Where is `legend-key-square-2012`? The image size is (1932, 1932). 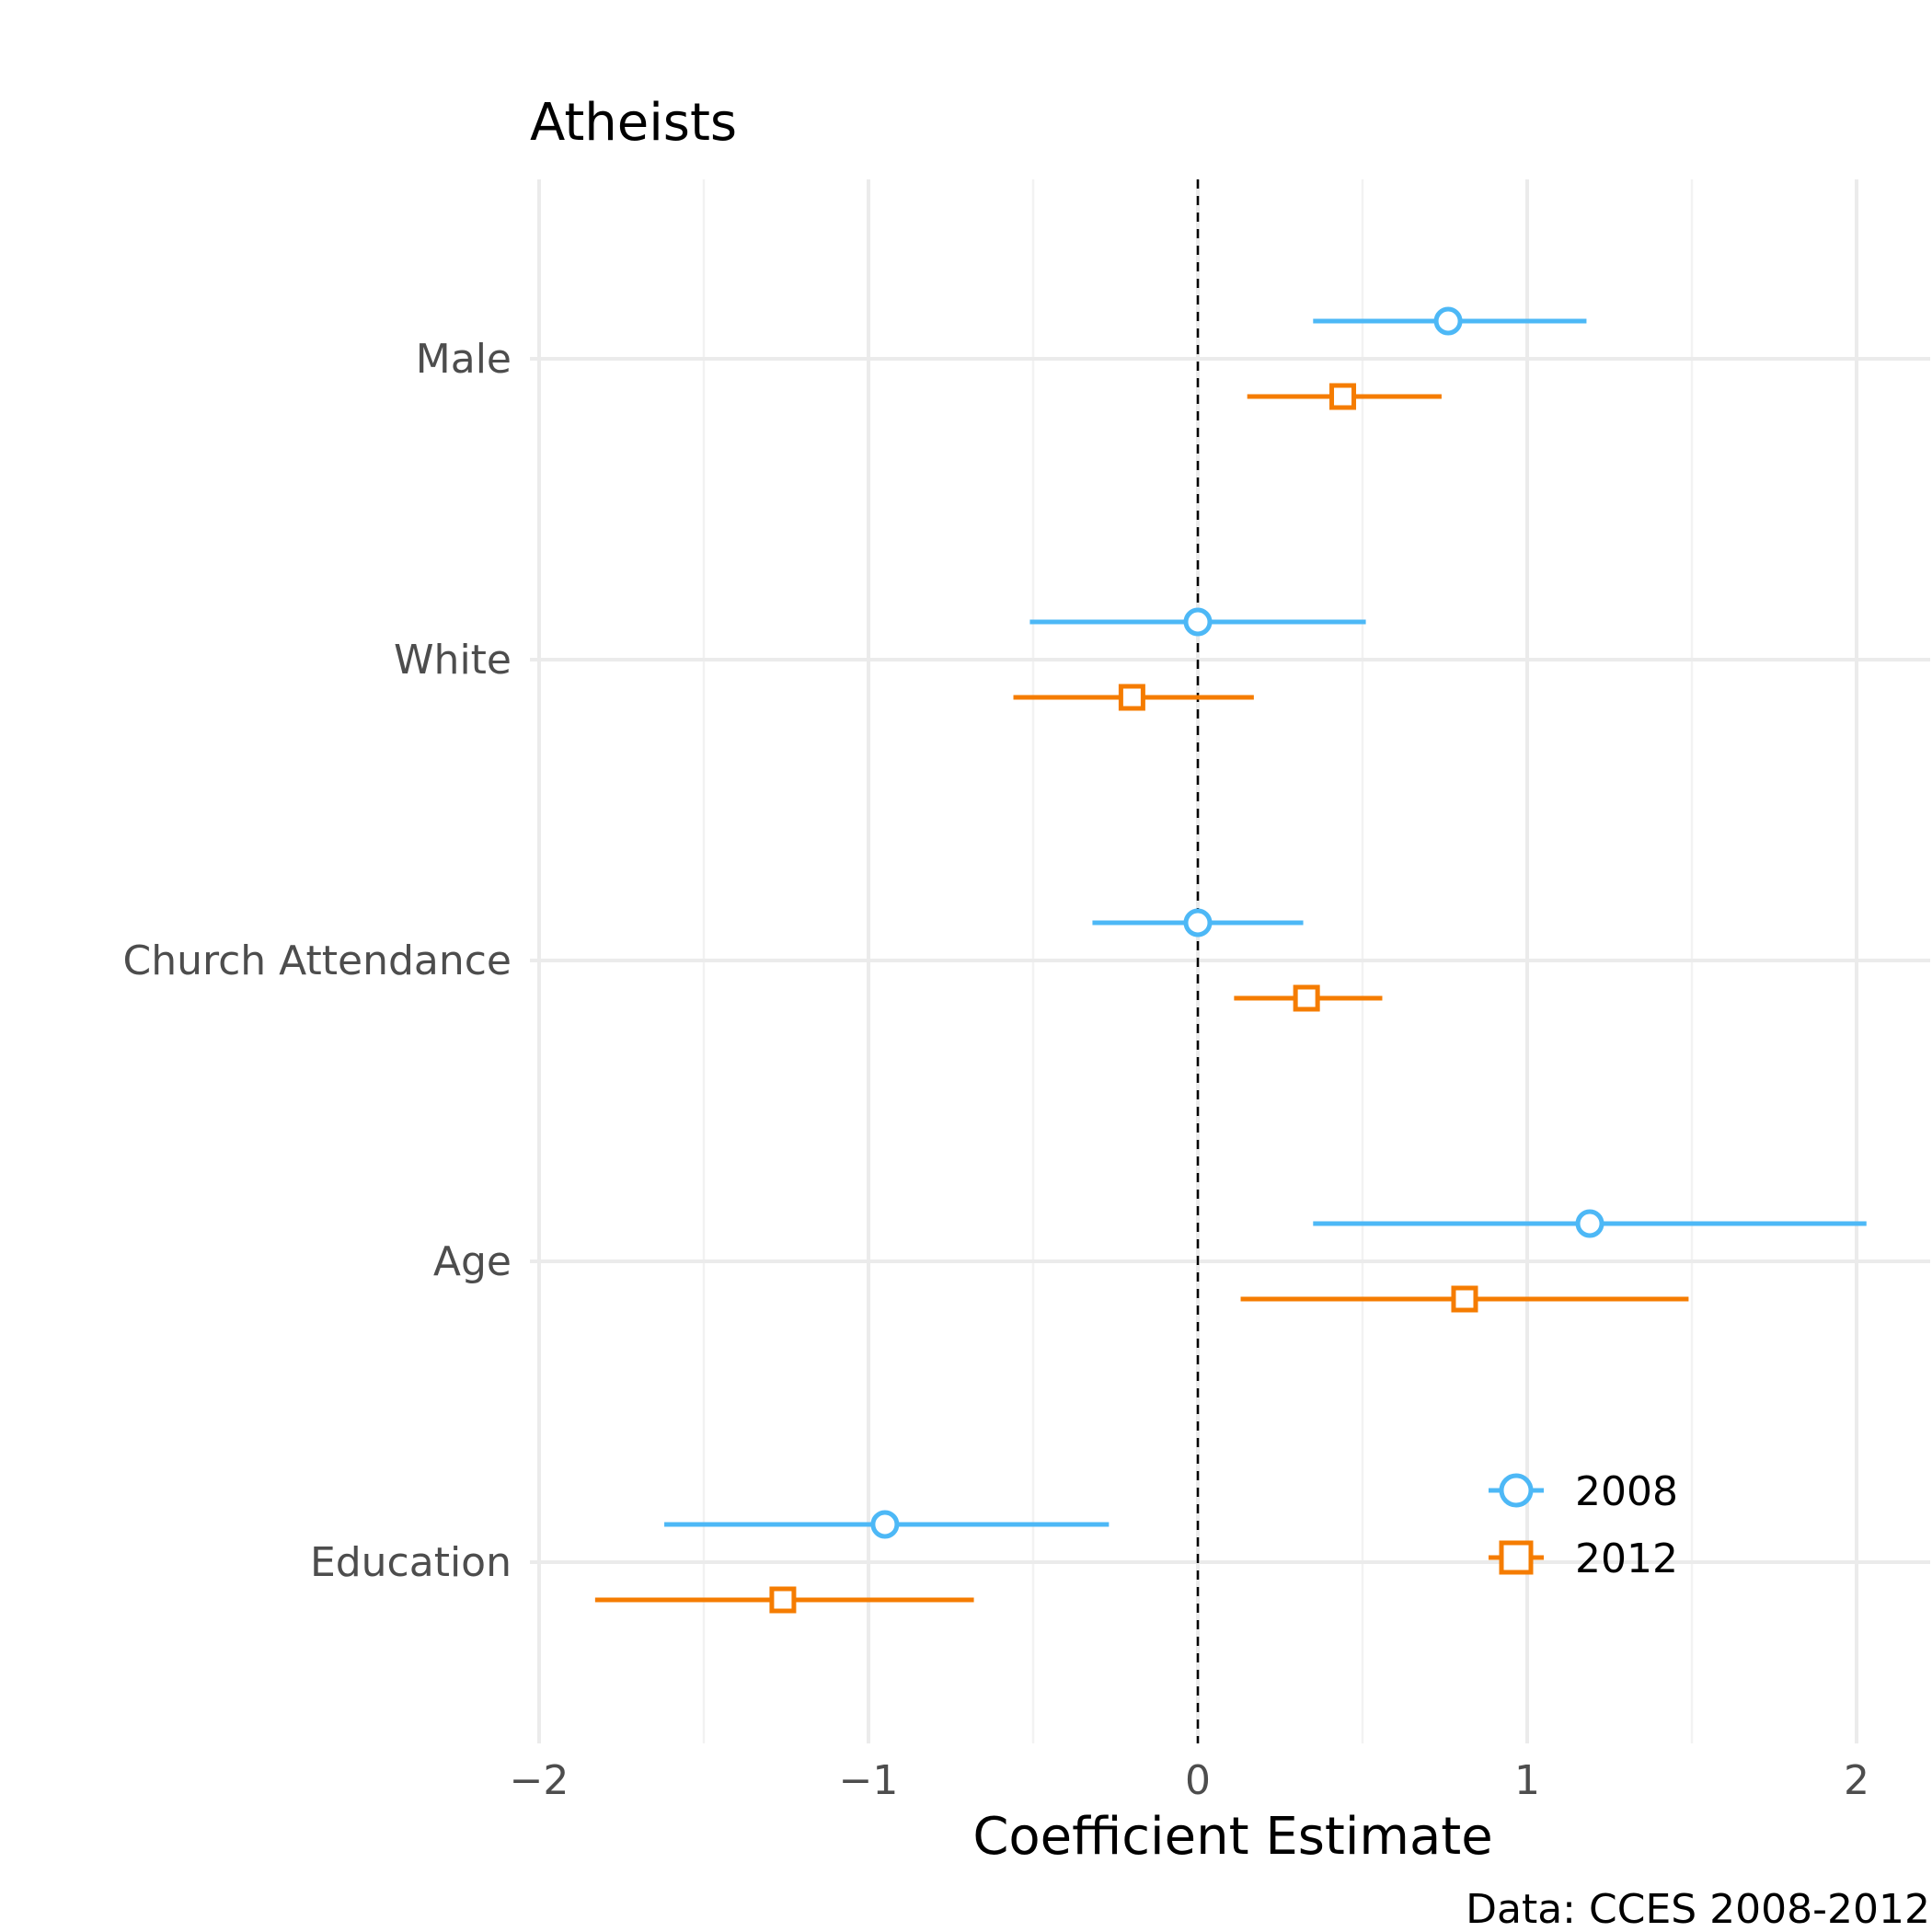
legend-key-square-2012 is located at coordinates (1516, 1557).